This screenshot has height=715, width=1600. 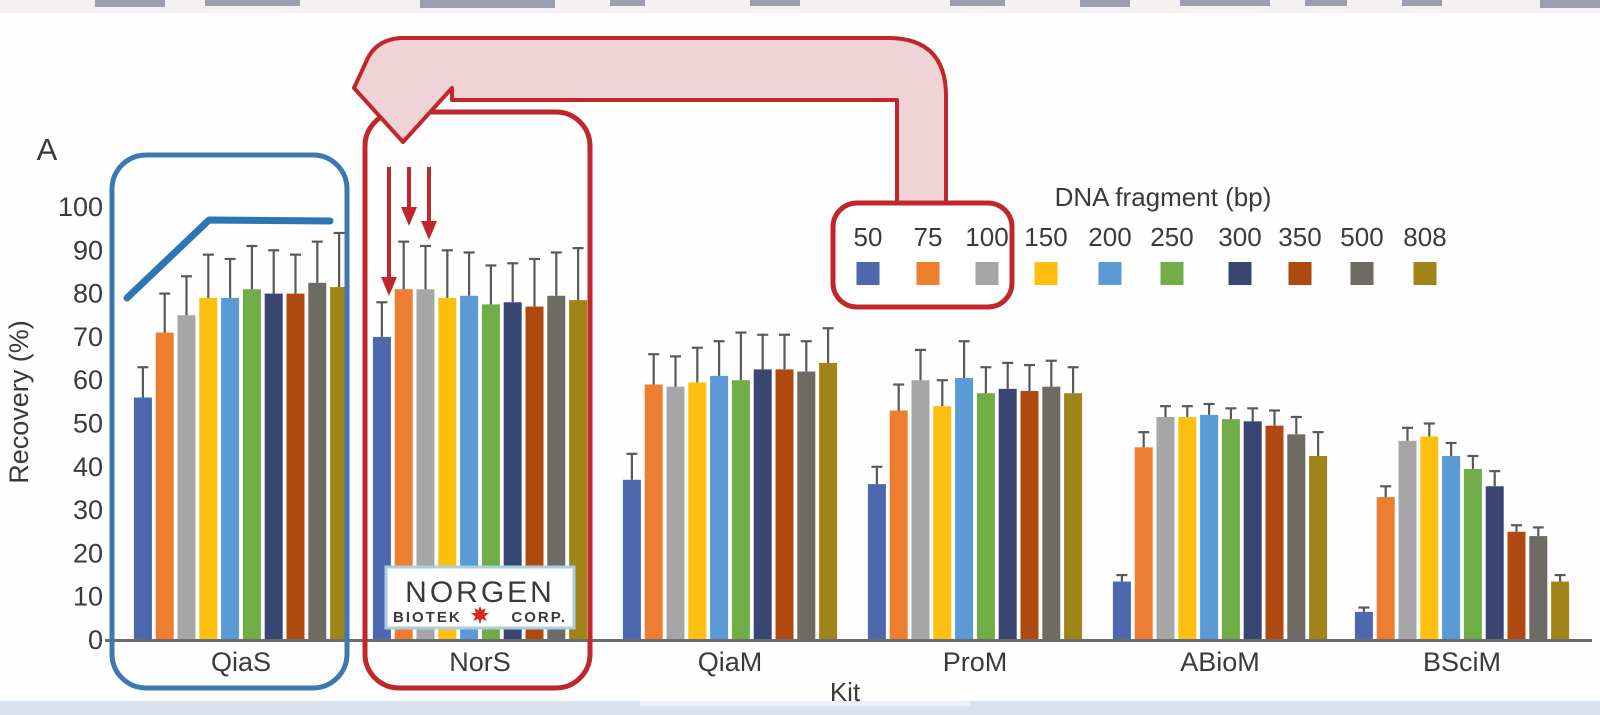 What do you see at coordinates (88, 553) in the screenshot?
I see `y-tick-label: 20` at bounding box center [88, 553].